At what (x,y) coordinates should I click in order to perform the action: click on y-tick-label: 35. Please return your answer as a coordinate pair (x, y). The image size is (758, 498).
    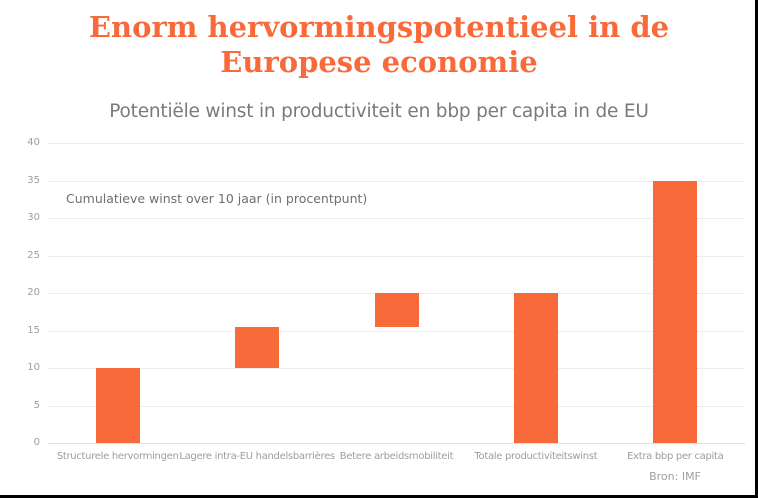
    Looking at the image, I should click on (33, 180).